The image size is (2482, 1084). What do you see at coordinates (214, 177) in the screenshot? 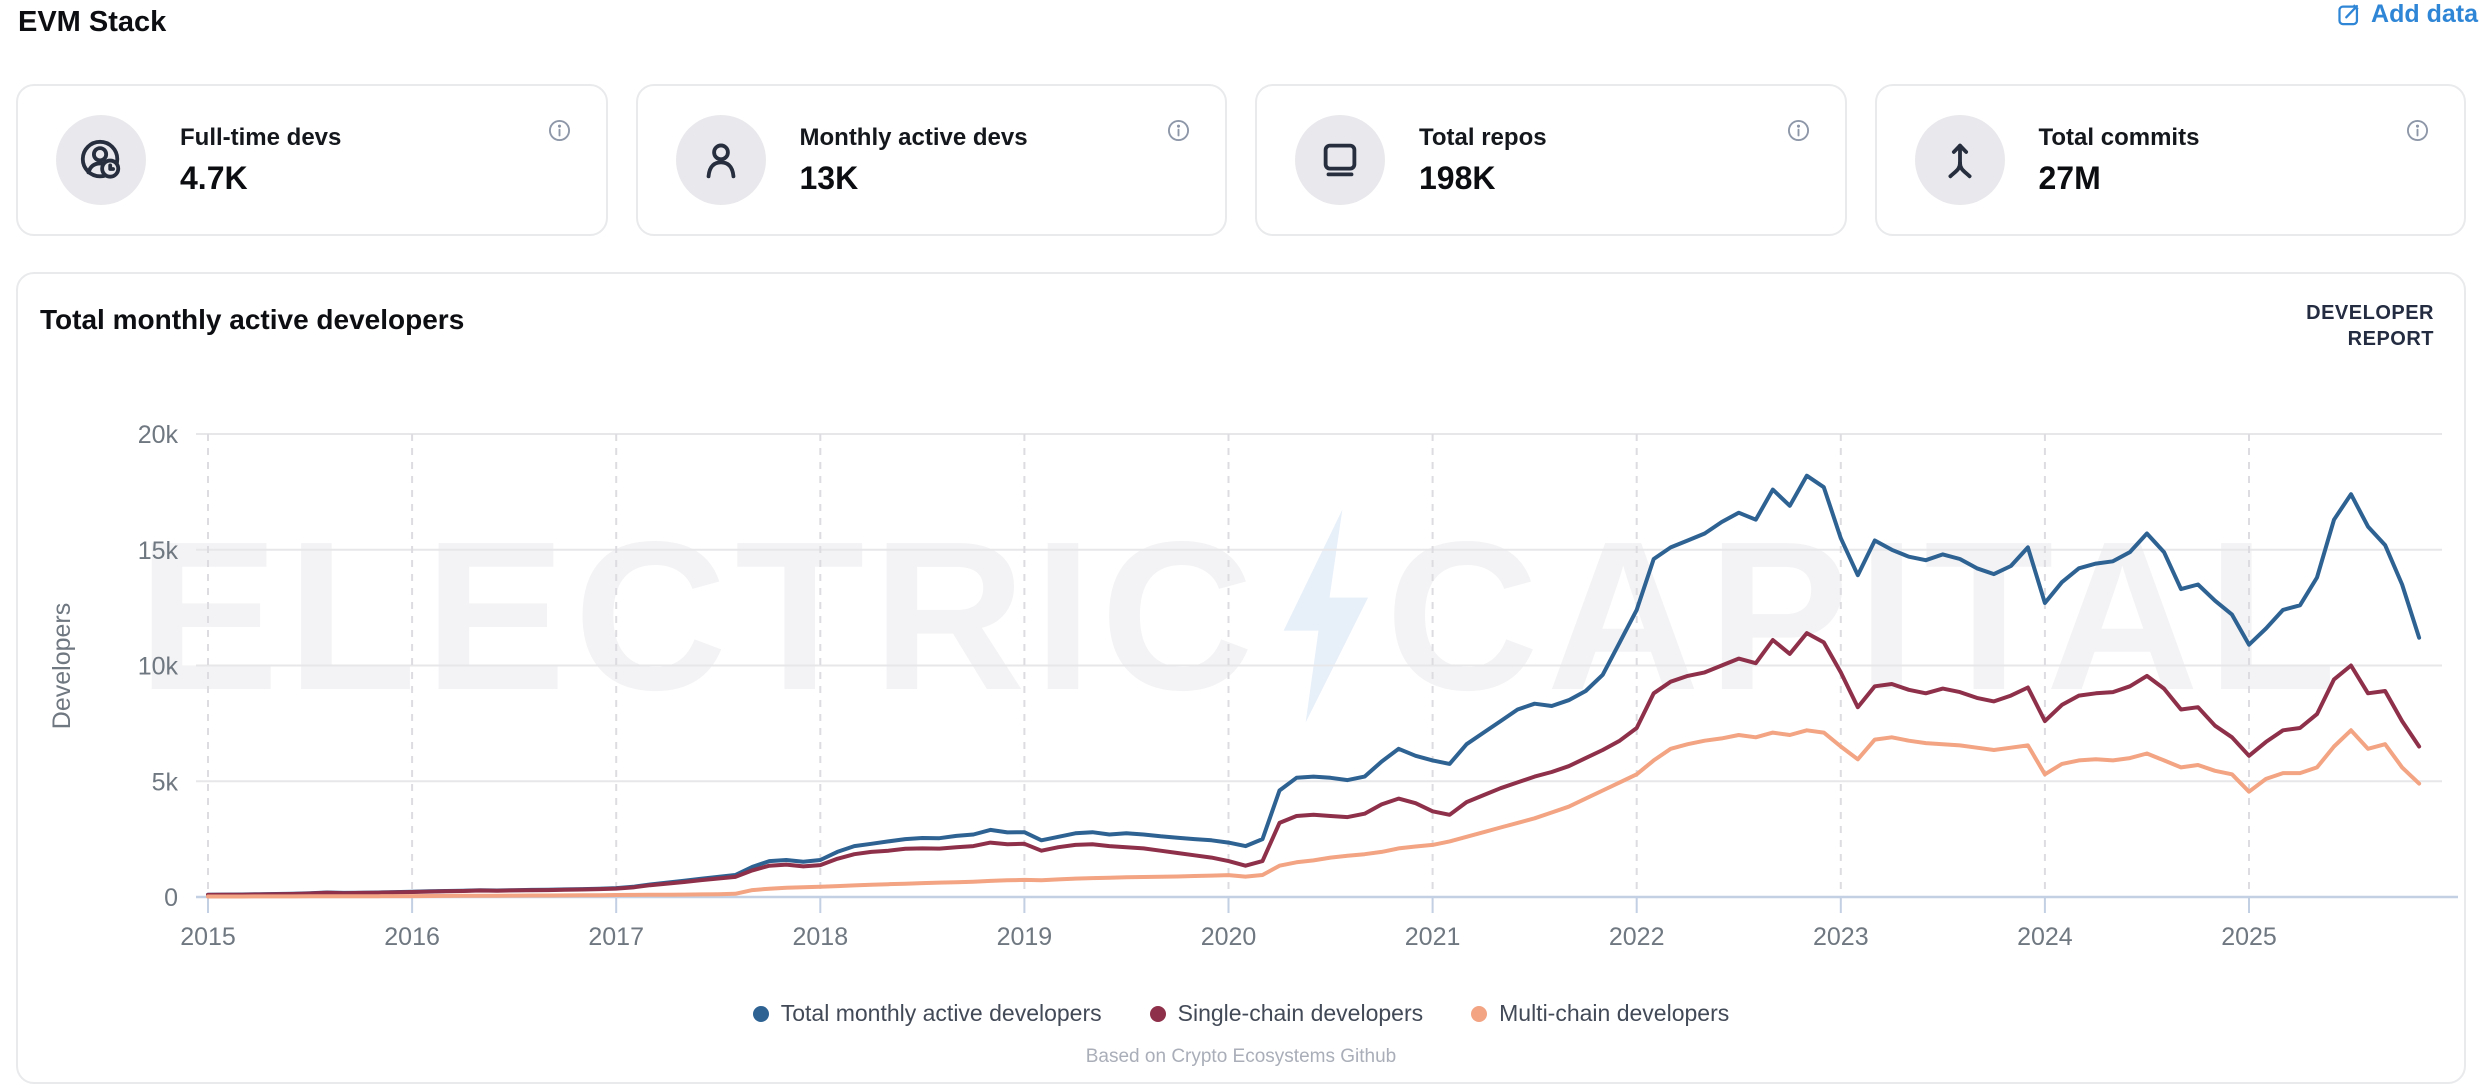
I see `stat-value: 4.7K` at bounding box center [214, 177].